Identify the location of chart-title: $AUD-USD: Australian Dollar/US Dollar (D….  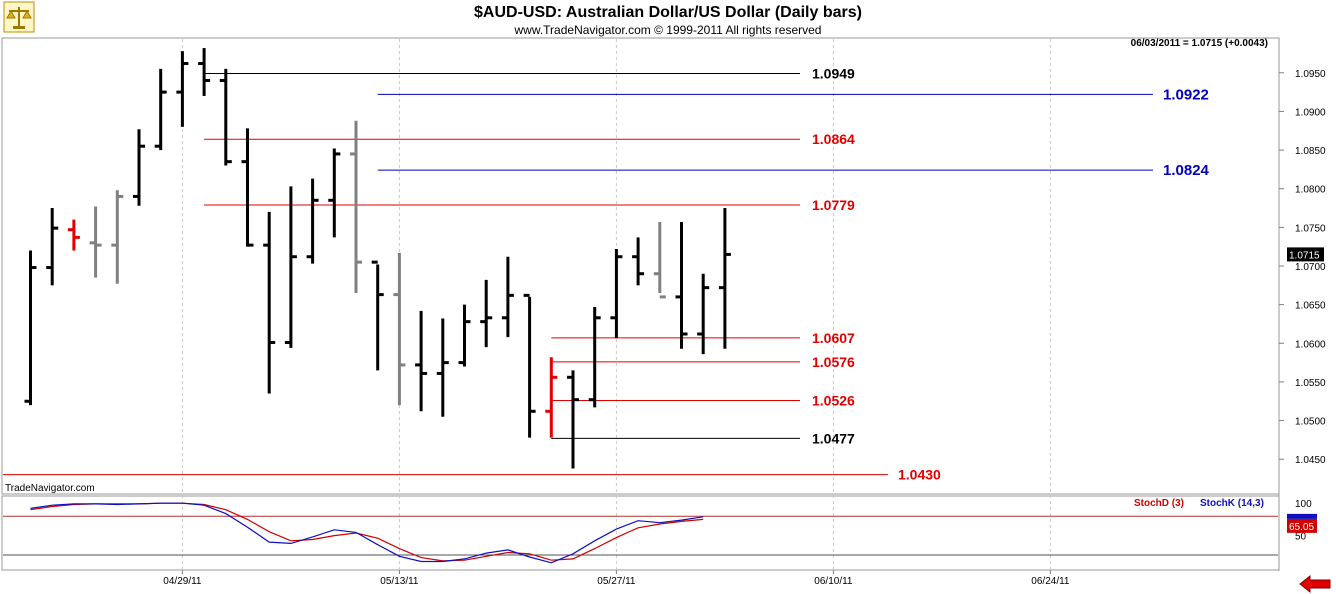
(668, 12).